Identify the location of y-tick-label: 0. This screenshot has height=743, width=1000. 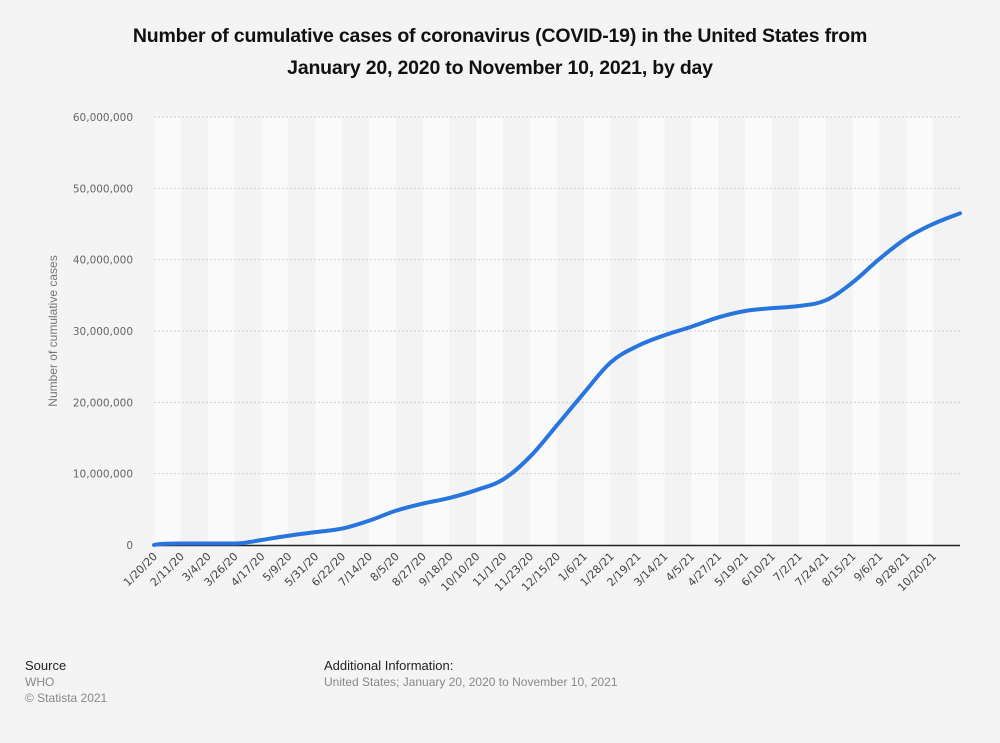
(129, 546).